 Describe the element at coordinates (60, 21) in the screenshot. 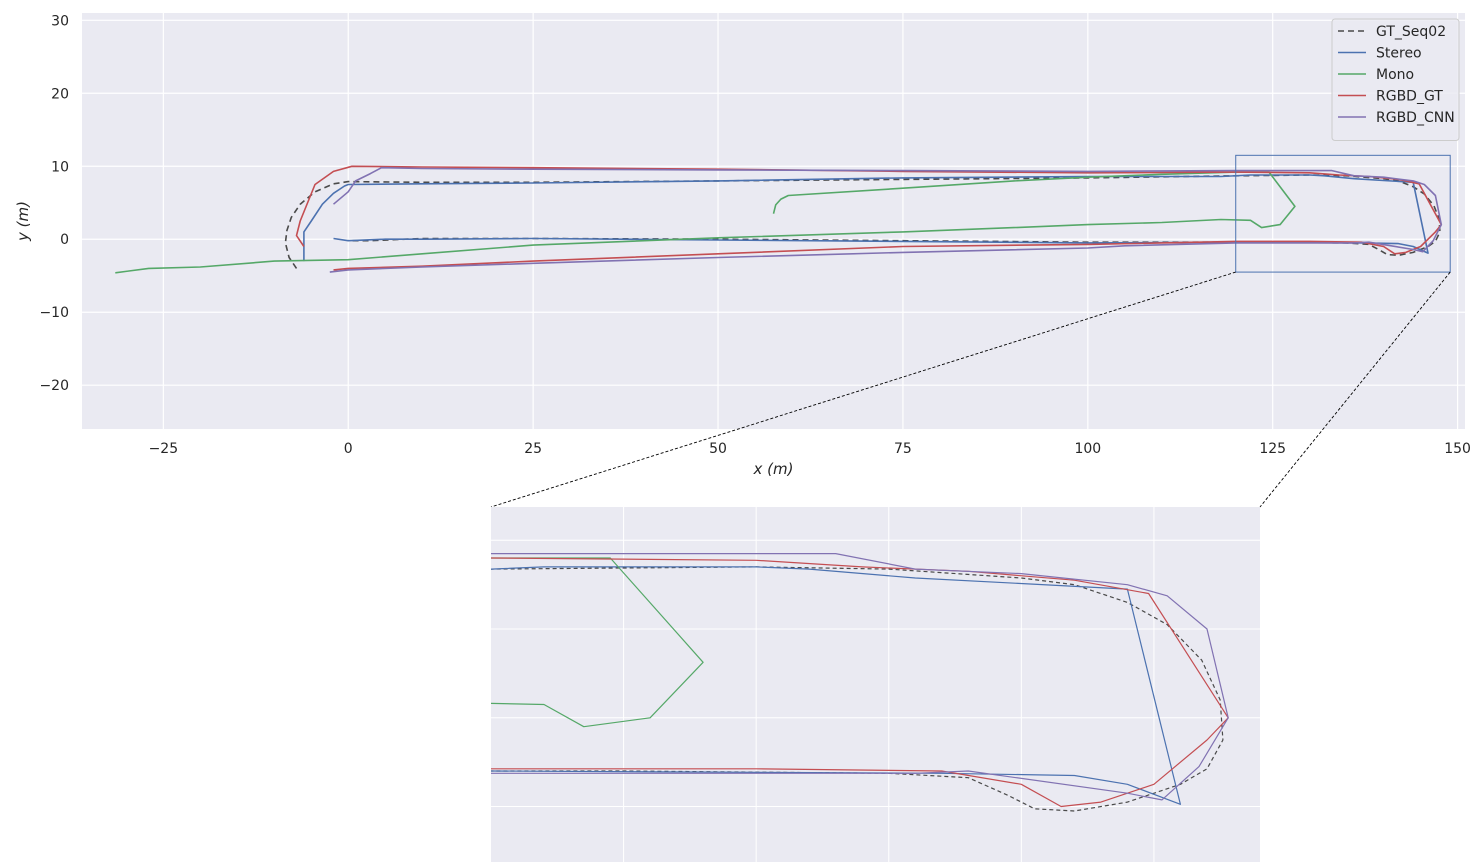

I see `y-tick-label: 30` at that location.